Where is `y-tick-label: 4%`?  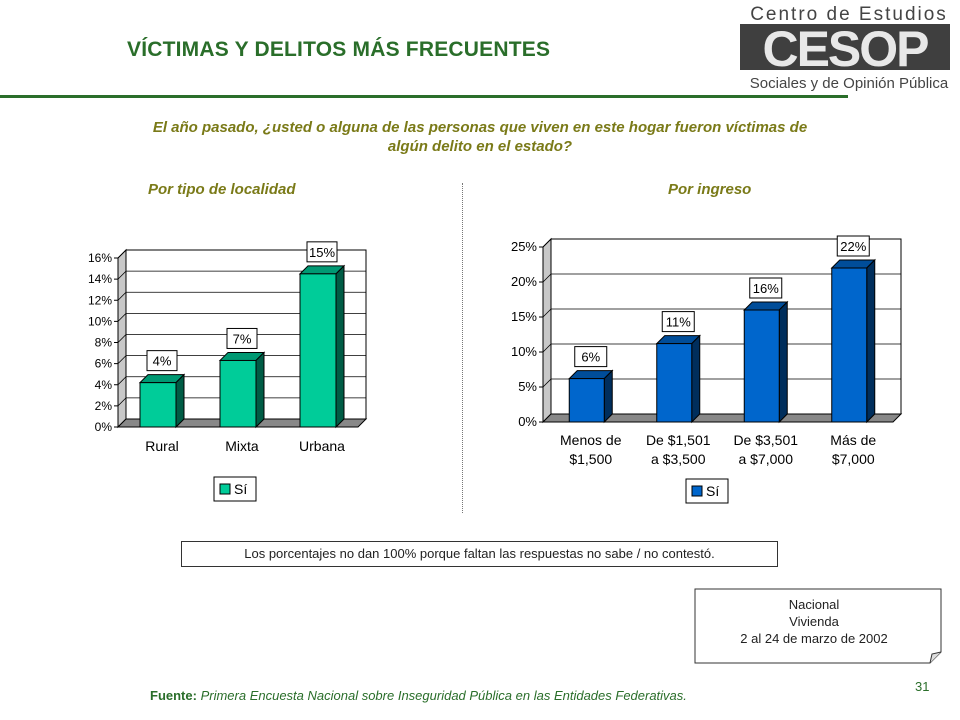 y-tick-label: 4% is located at coordinates (104, 385).